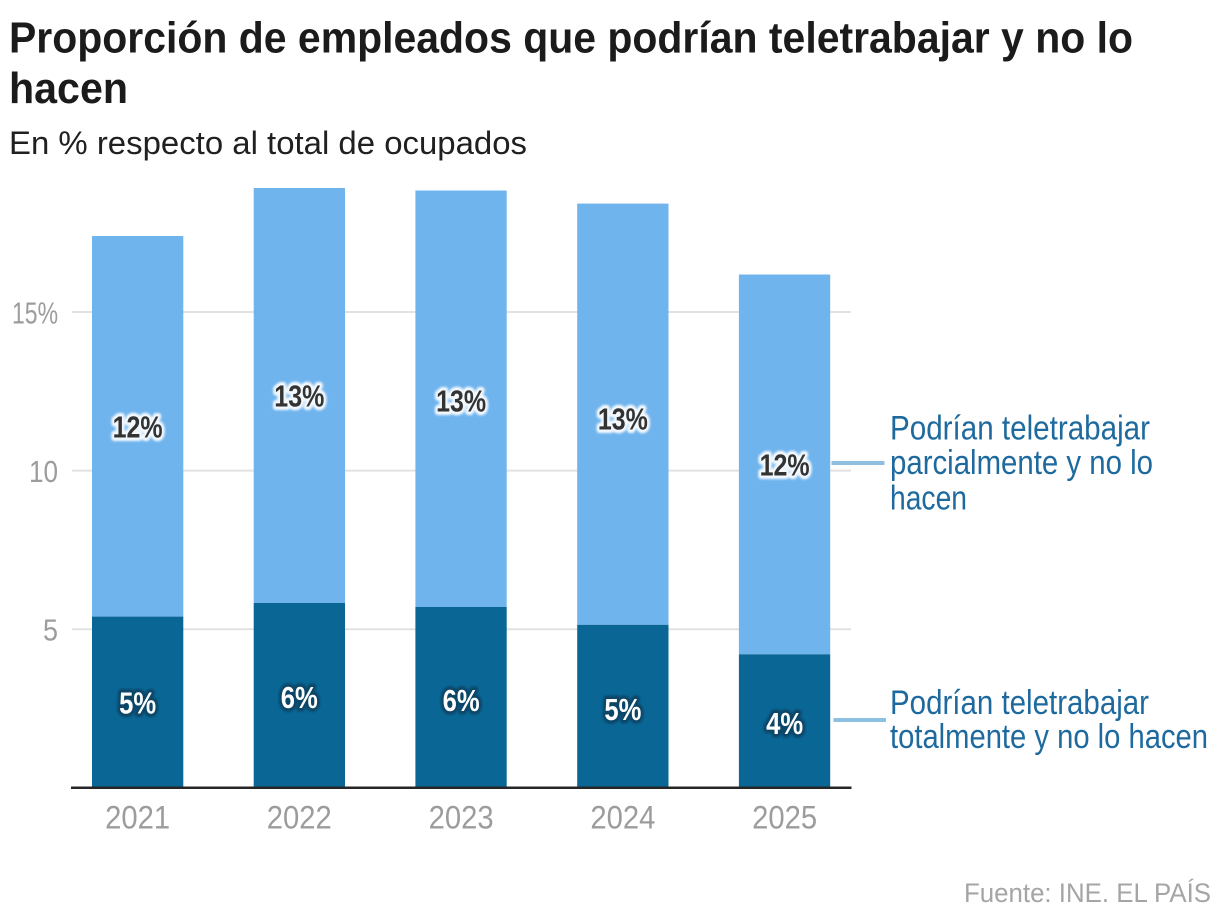 The height and width of the screenshot is (924, 1220). What do you see at coordinates (50, 630) in the screenshot?
I see `svg-text: 5` at bounding box center [50, 630].